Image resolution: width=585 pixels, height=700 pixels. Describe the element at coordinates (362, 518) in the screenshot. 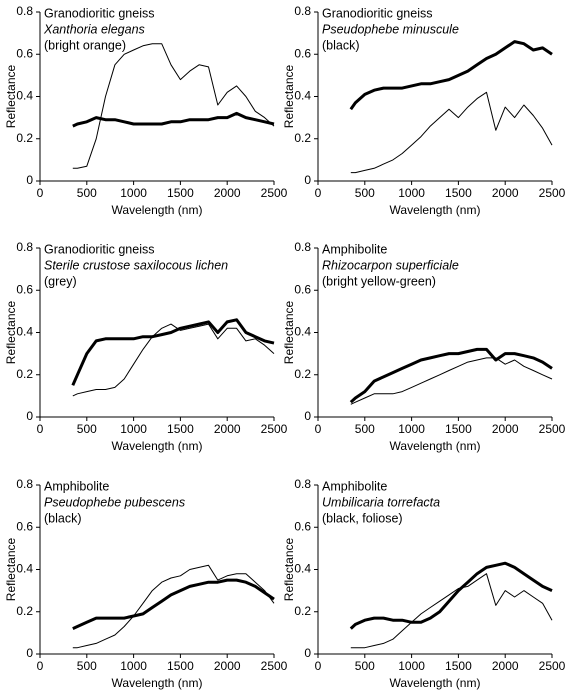

I see `annotation: (black, foliose)` at that location.